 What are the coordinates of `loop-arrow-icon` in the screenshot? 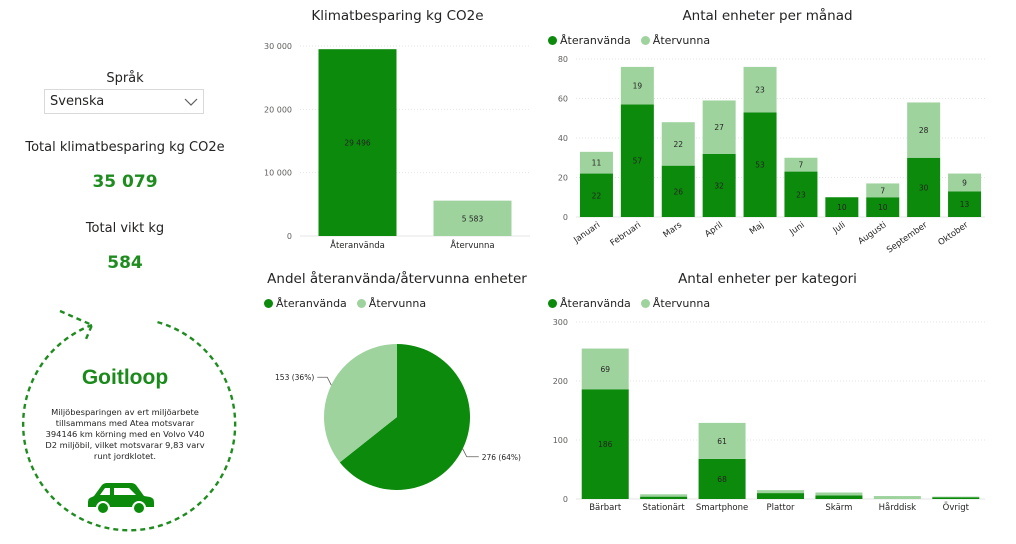 It's located at (76, 324).